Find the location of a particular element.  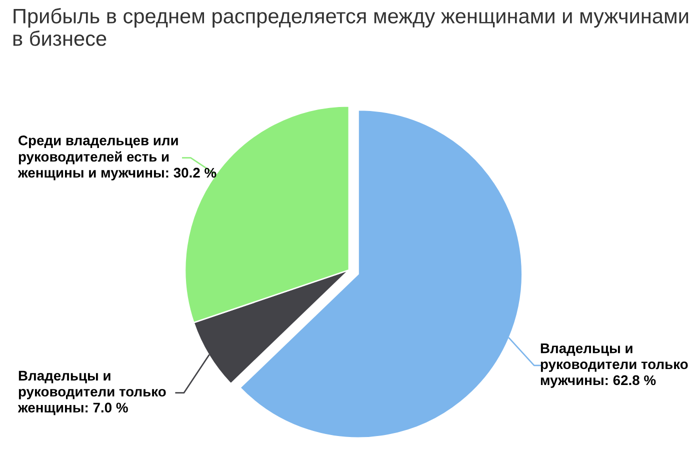

slice-label: Владельцы и руководители только женщины: 7.0 % is located at coordinates (92, 393).